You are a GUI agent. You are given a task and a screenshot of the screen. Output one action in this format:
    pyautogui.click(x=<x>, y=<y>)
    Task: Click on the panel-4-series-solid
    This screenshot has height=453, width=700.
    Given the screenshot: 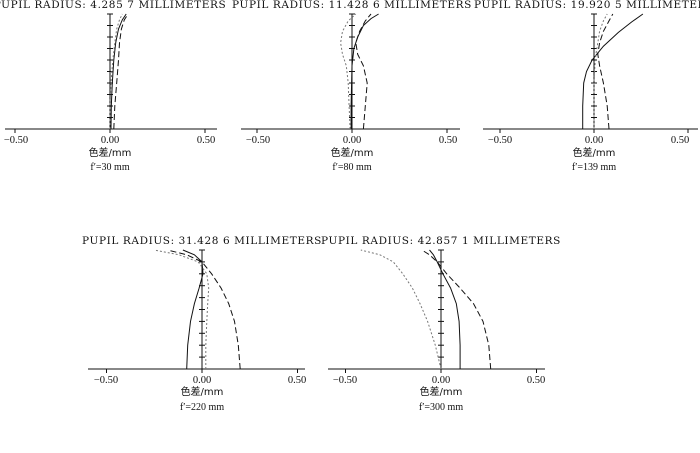 What is the action you would take?
    pyautogui.click(x=193, y=309)
    